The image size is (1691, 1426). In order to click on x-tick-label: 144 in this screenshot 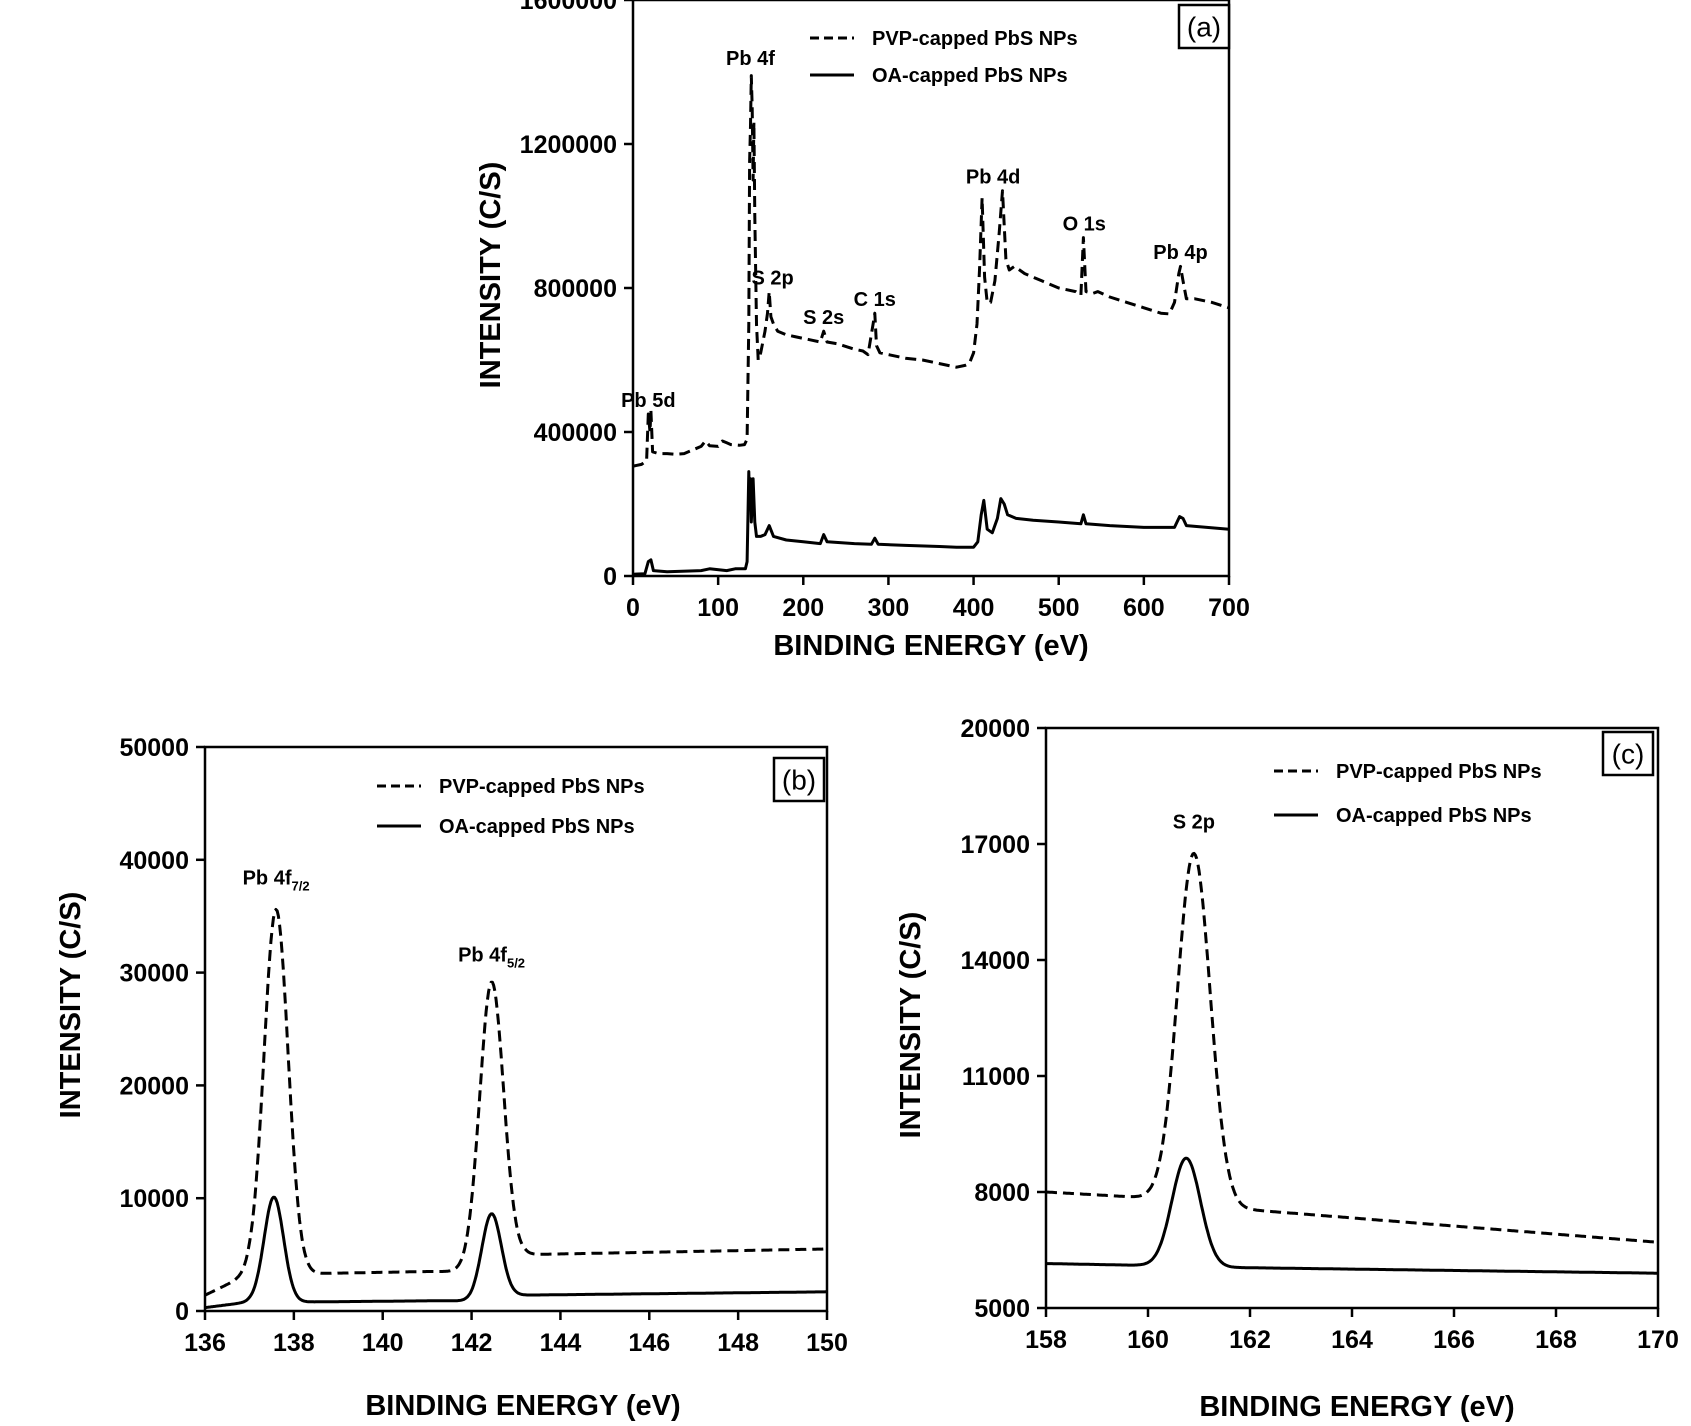, I will do `click(561, 1343)`.